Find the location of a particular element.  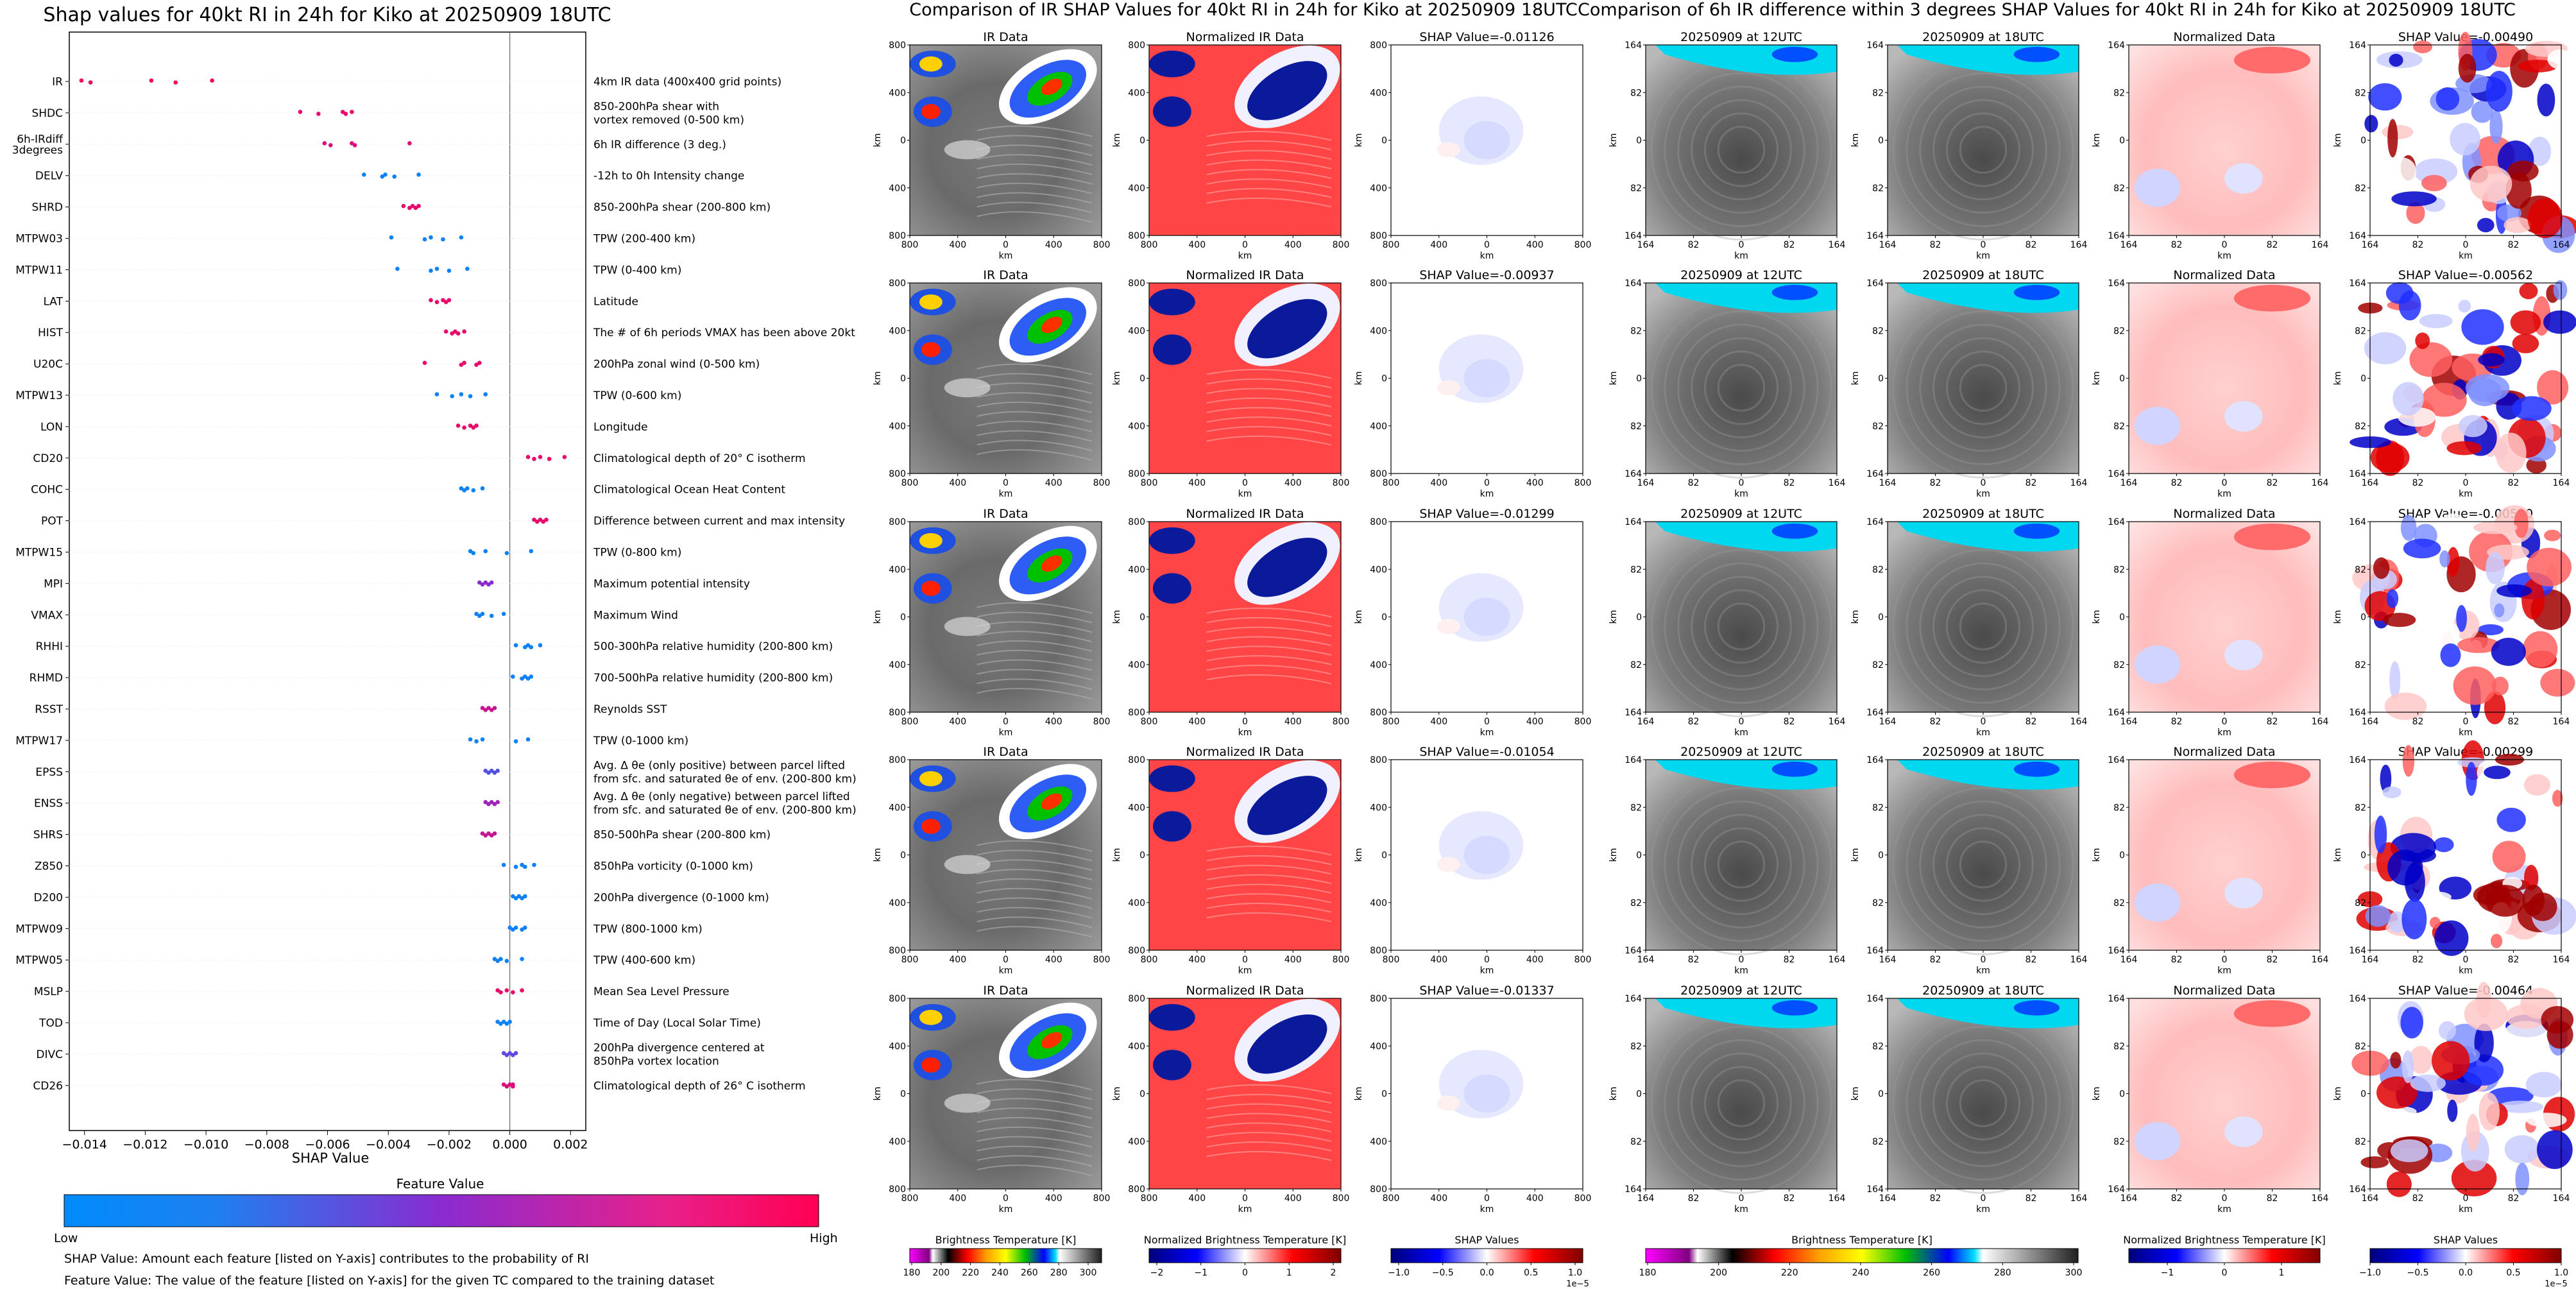

feature-description: Climatological Ocean Heat Content is located at coordinates (689, 491).